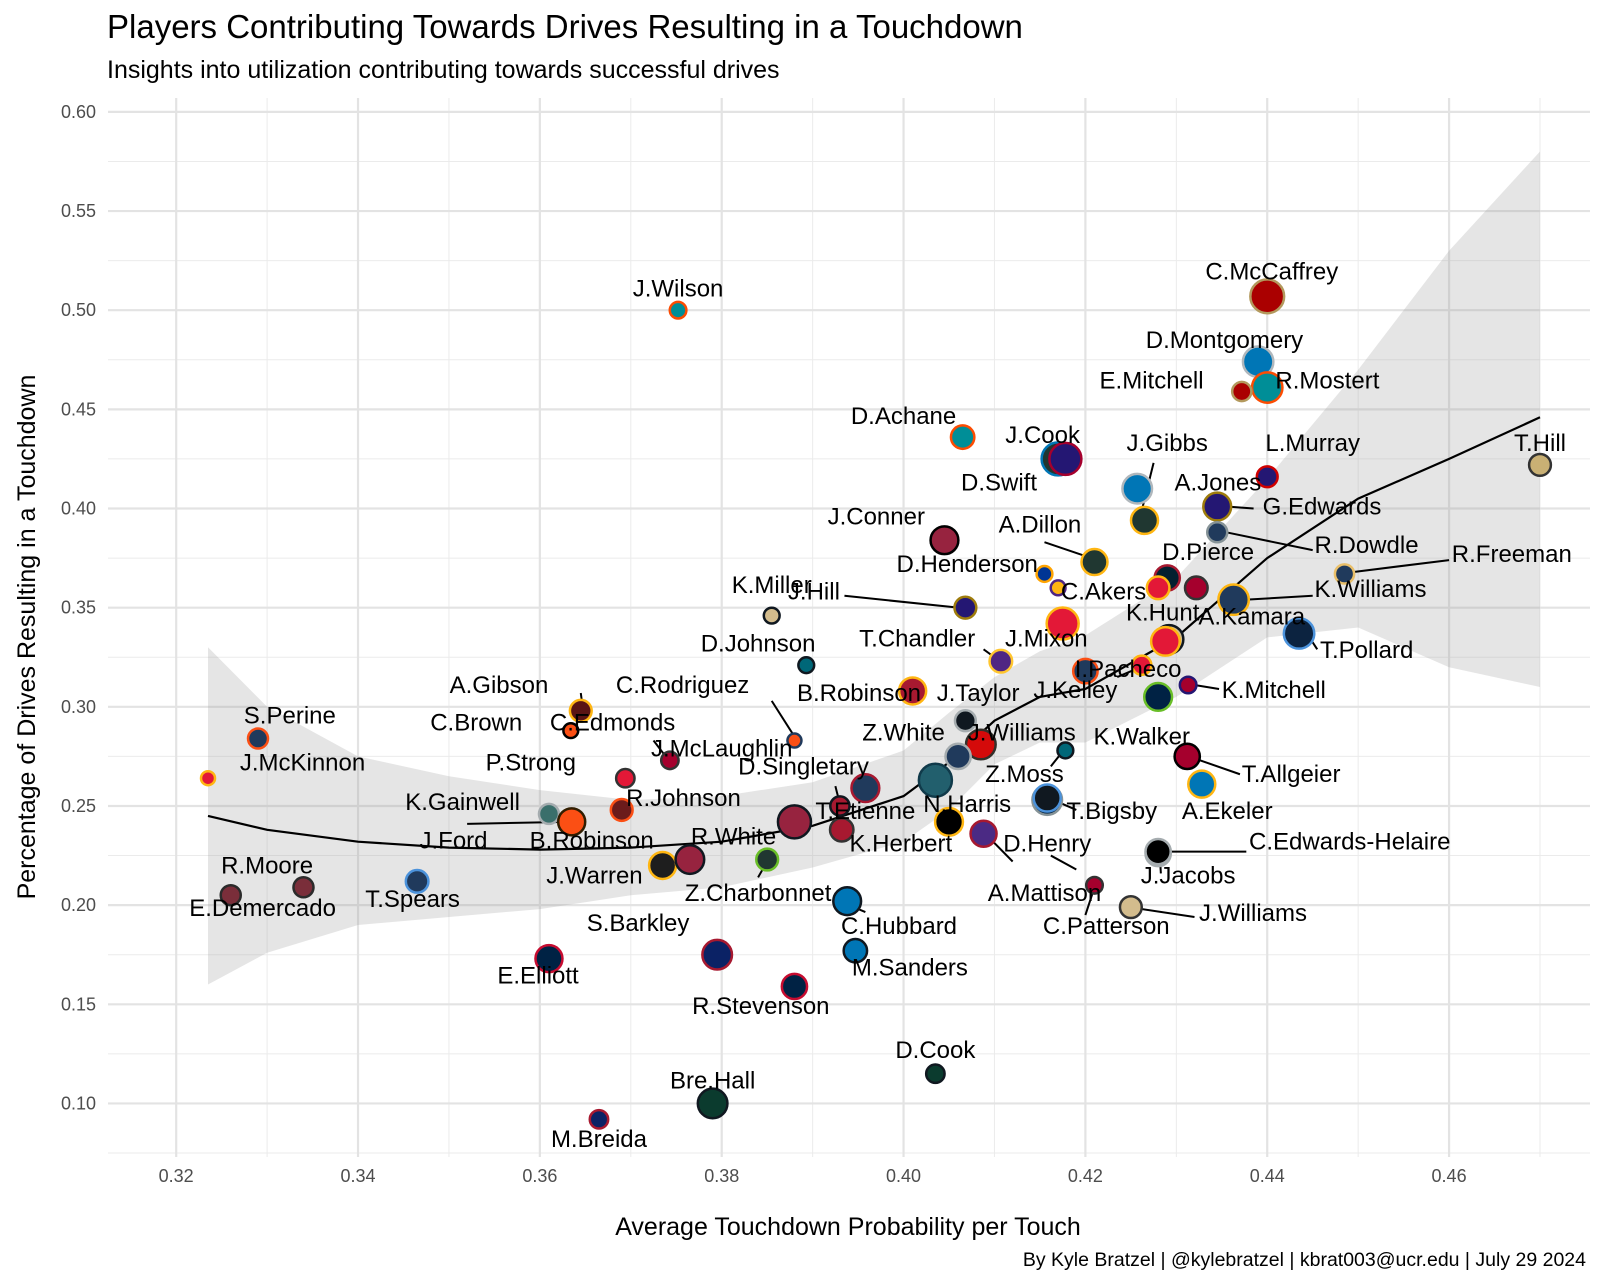  Describe the element at coordinates (865, 811) in the screenshot. I see `point-label: T.Etienne` at that location.